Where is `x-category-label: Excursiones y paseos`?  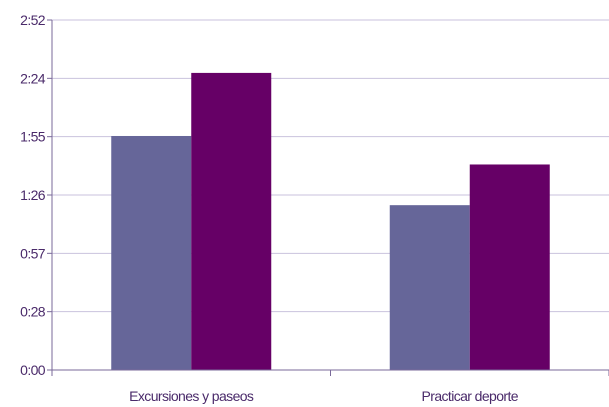 x-category-label: Excursiones y paseos is located at coordinates (191, 396).